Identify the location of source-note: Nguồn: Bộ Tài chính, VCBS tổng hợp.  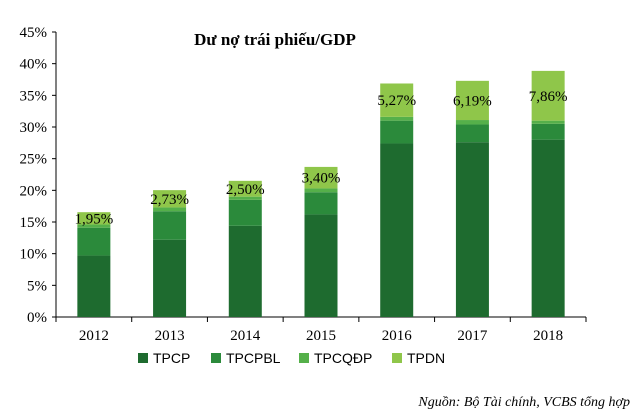
(524, 402).